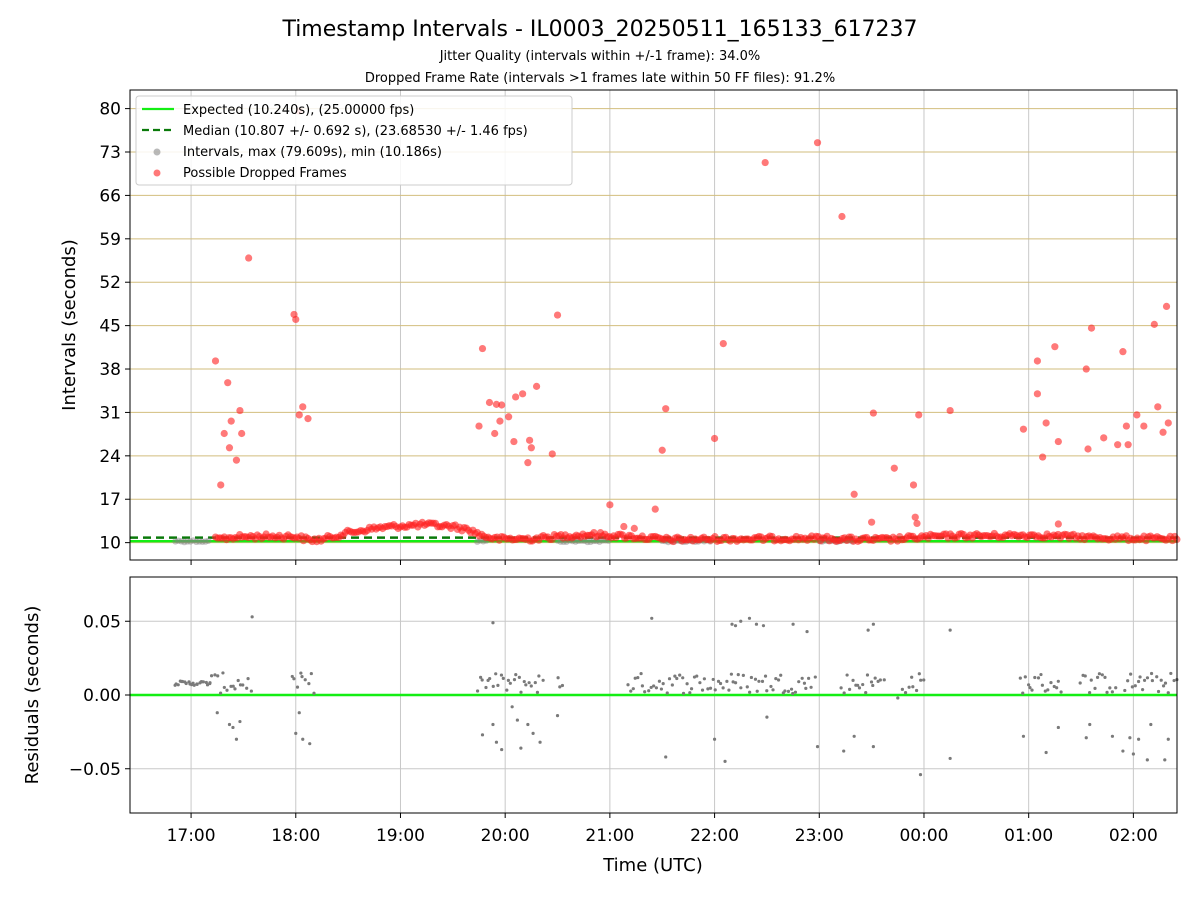 Image resolution: width=1200 pixels, height=900 pixels. I want to click on intervals-y-tick-label: 17, so click(110, 500).